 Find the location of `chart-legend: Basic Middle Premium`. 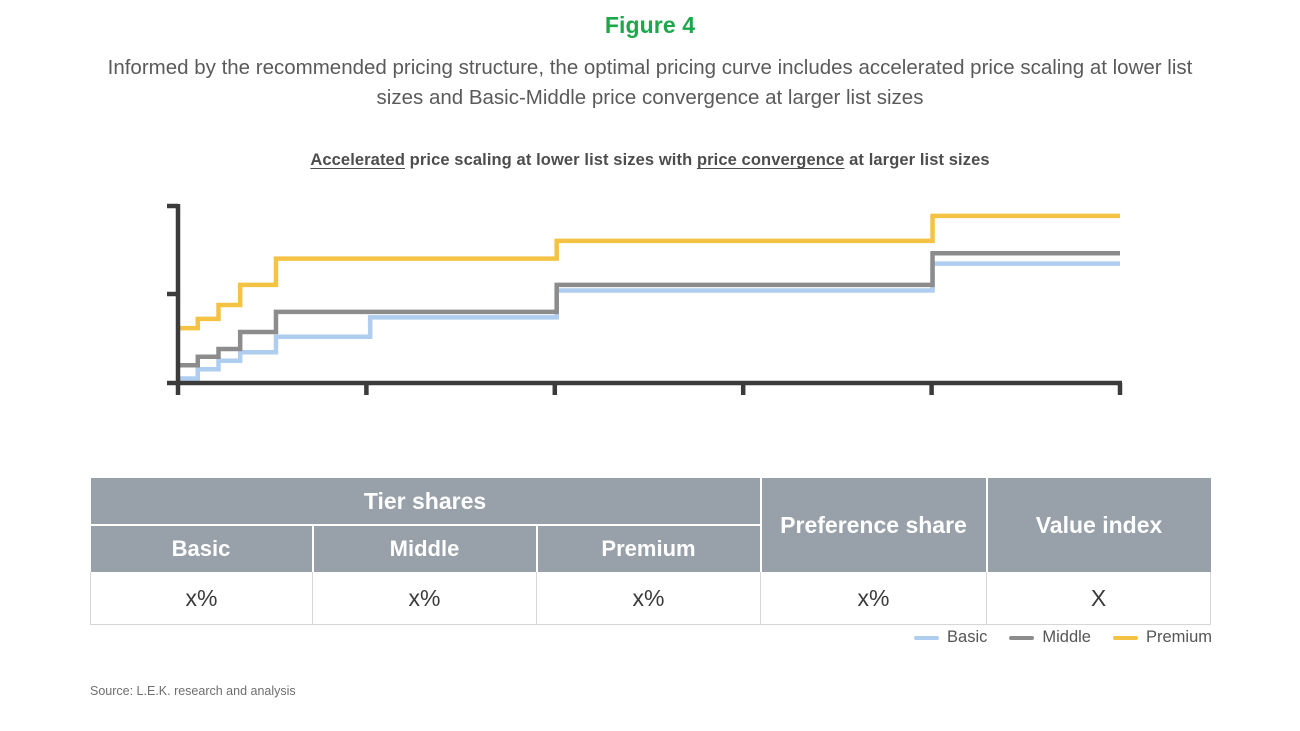

chart-legend: Basic Middle Premium is located at coordinates (1063, 637).